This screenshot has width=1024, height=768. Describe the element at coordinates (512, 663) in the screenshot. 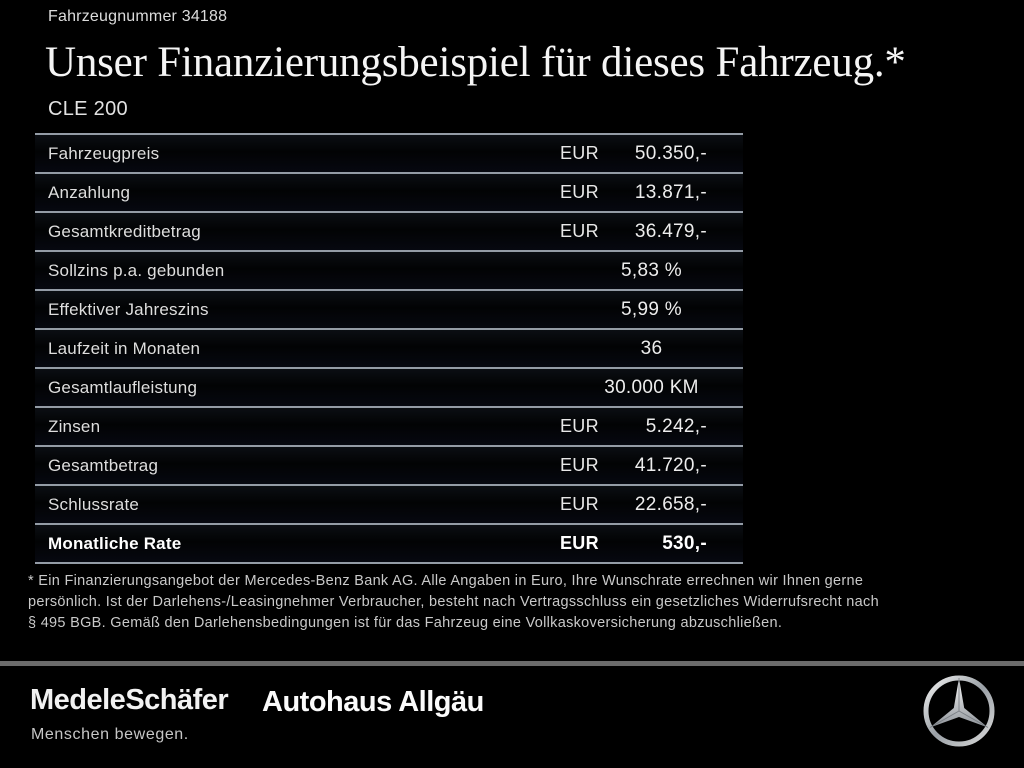

I see `footer-divider` at that location.